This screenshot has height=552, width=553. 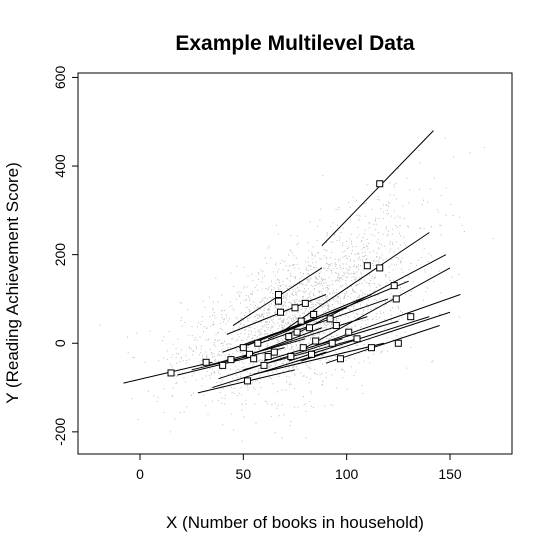 I want to click on x-tick-label: 50, so click(x=244, y=474).